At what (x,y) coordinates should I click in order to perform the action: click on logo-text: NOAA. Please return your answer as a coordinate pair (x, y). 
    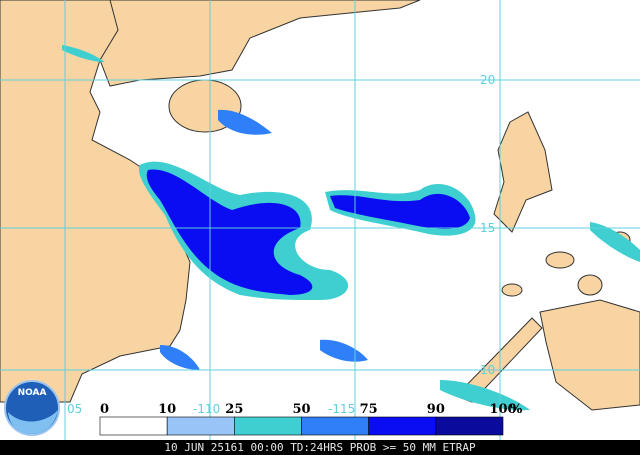
    Looking at the image, I should click on (32, 393).